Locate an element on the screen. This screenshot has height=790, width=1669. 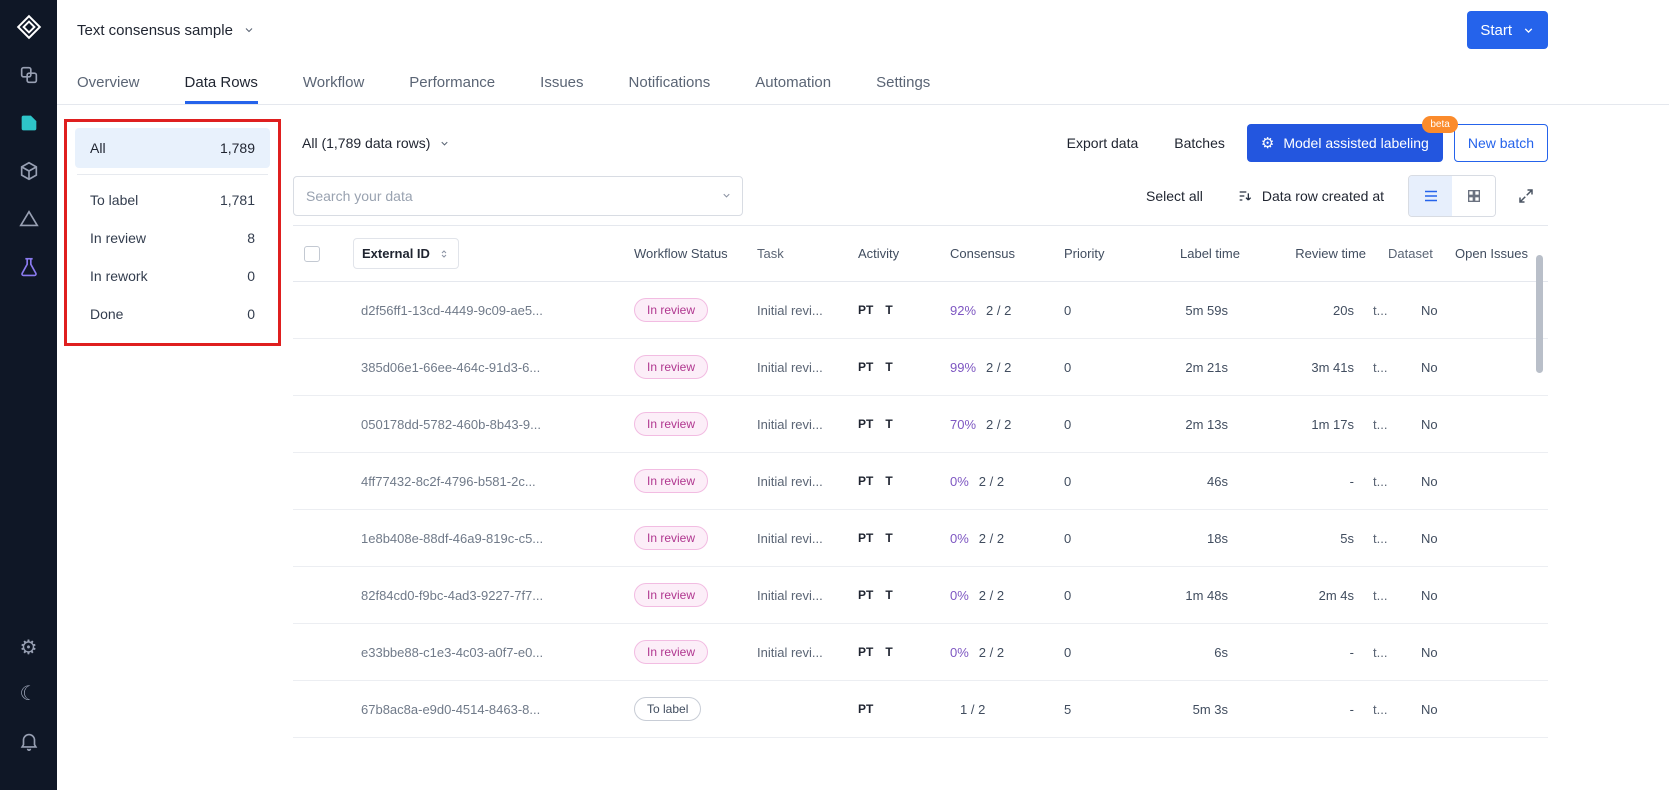
sort-by-button: Data row created at is located at coordinates (1310, 196).